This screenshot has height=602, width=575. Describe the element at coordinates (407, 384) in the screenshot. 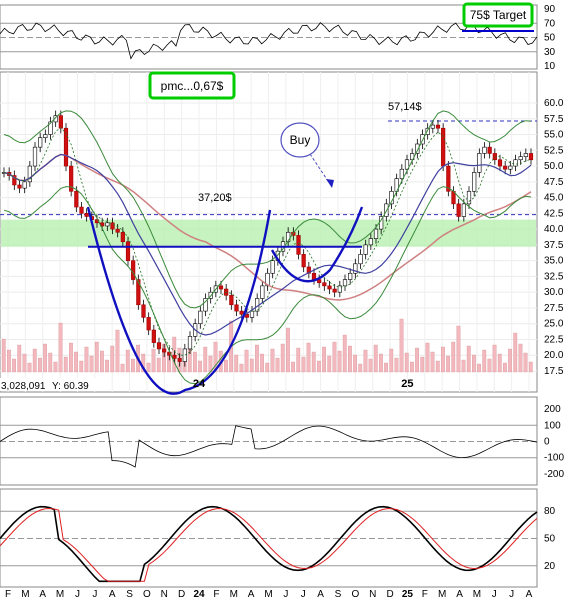

I see `year-label: 25` at that location.